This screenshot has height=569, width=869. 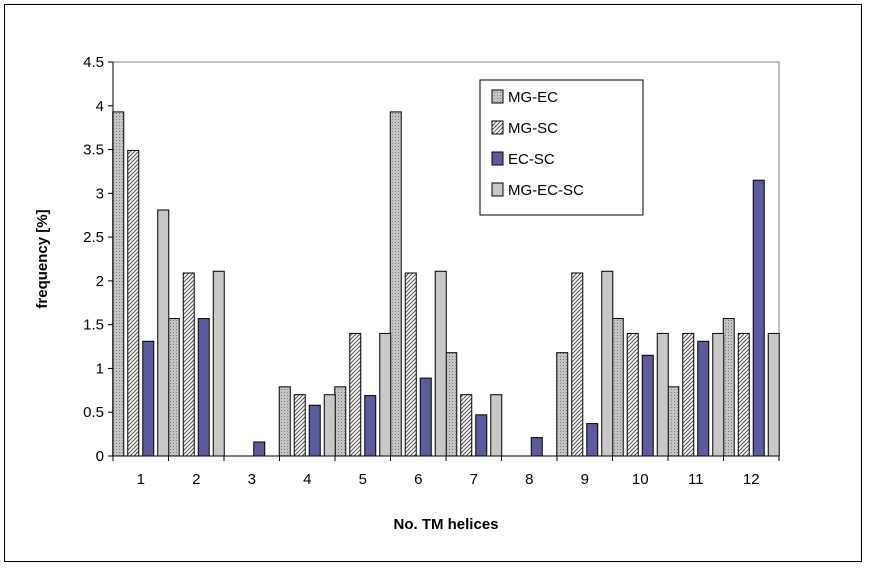 What do you see at coordinates (307, 479) in the screenshot?
I see `x-tick-label: 4` at bounding box center [307, 479].